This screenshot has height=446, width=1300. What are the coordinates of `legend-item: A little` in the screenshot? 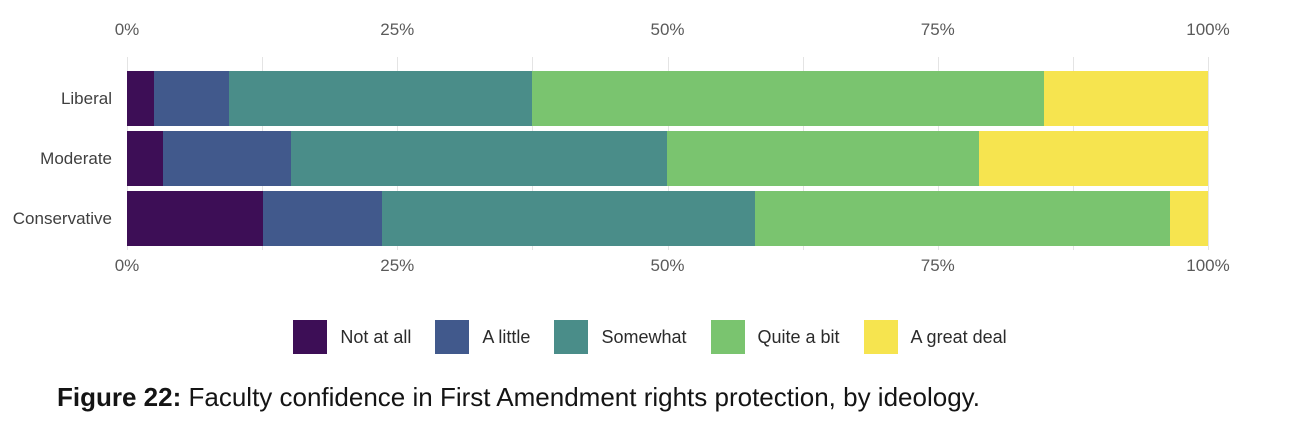 It's located at (482, 337).